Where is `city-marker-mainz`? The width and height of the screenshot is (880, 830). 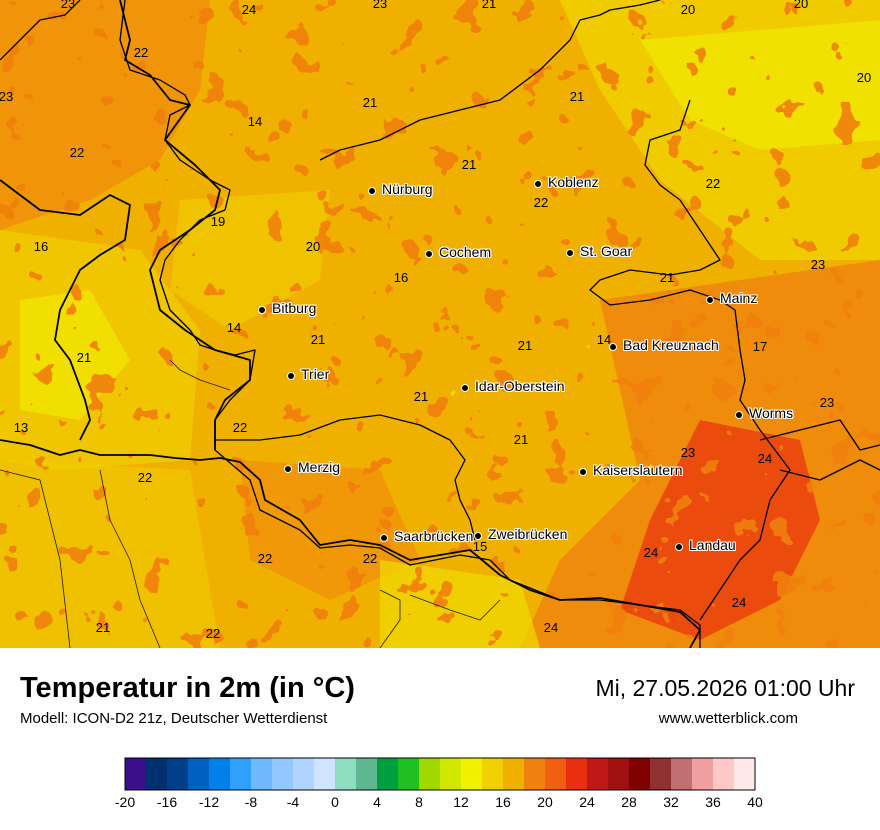 city-marker-mainz is located at coordinates (710, 300).